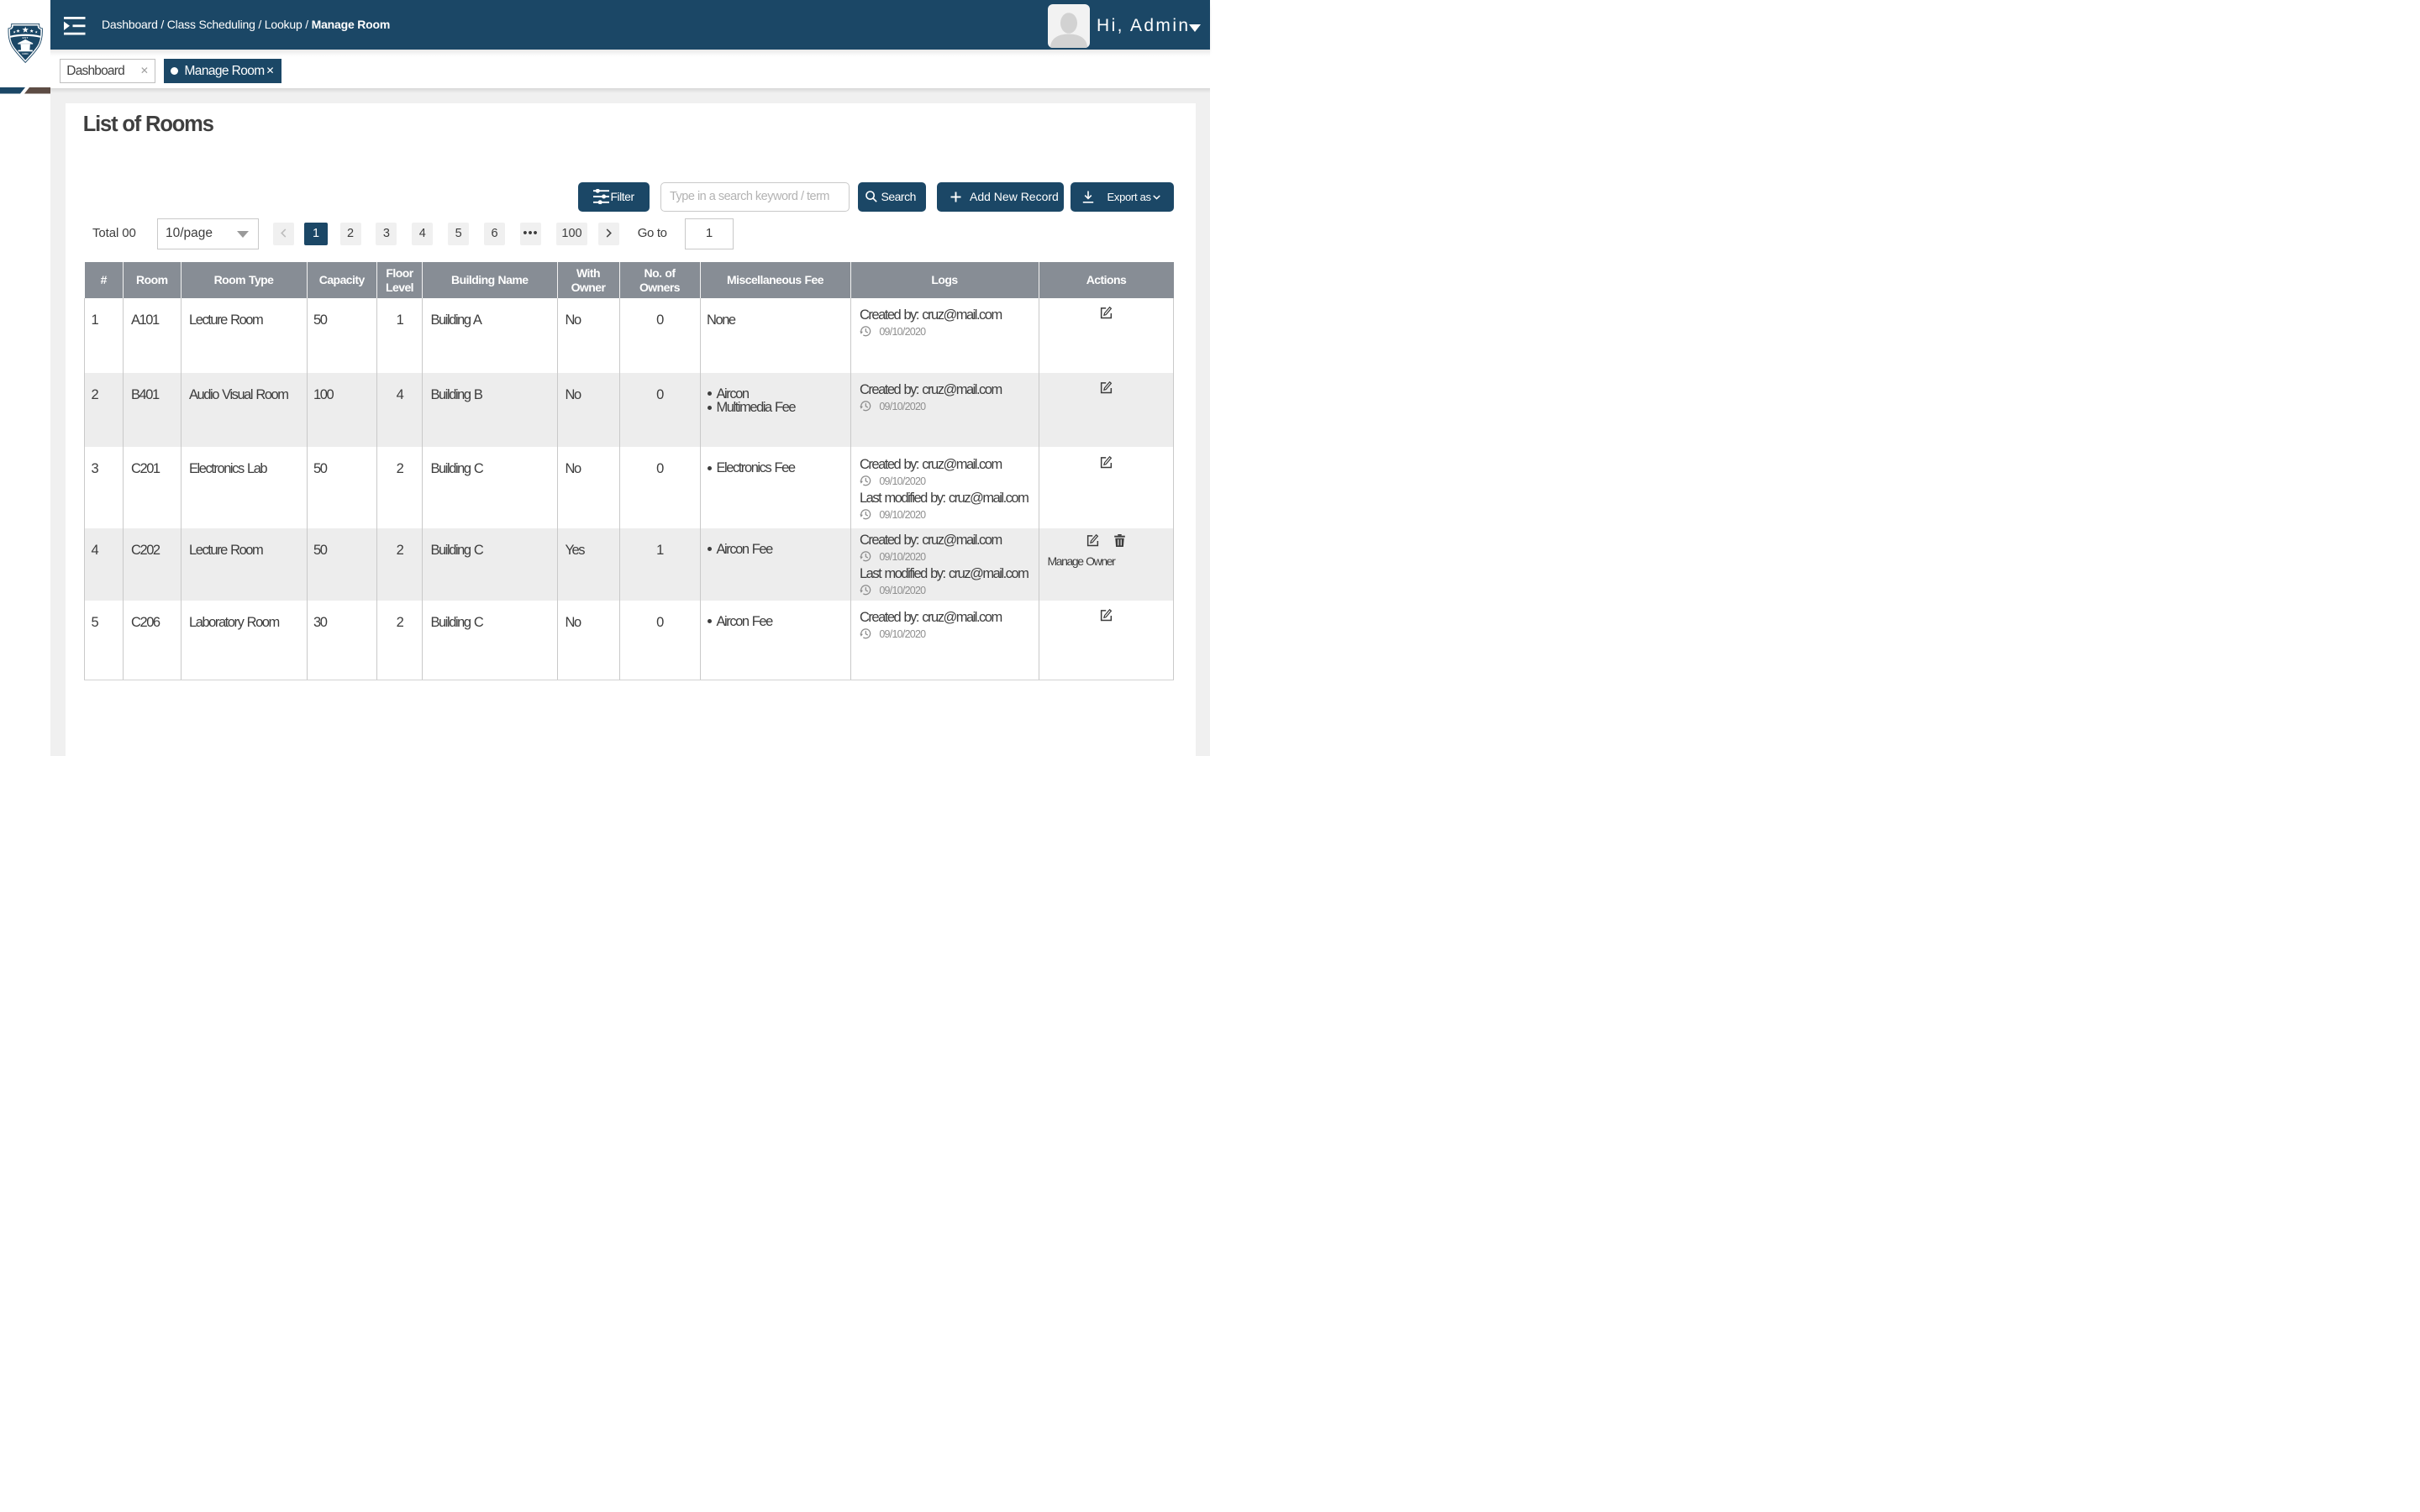 Image resolution: width=2420 pixels, height=1512 pixels. I want to click on svg-text: EST, so click(26, 37).